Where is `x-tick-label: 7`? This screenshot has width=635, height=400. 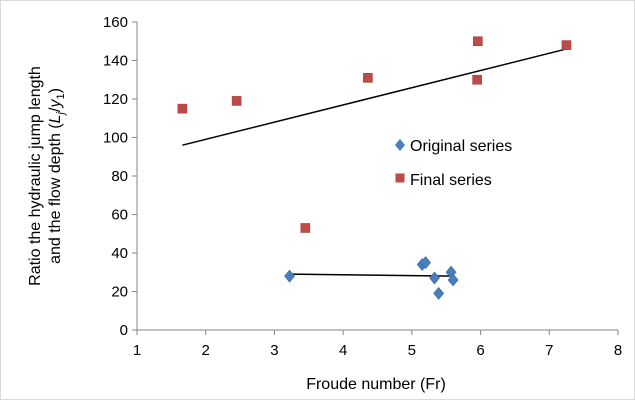
x-tick-label: 7 is located at coordinates (549, 350).